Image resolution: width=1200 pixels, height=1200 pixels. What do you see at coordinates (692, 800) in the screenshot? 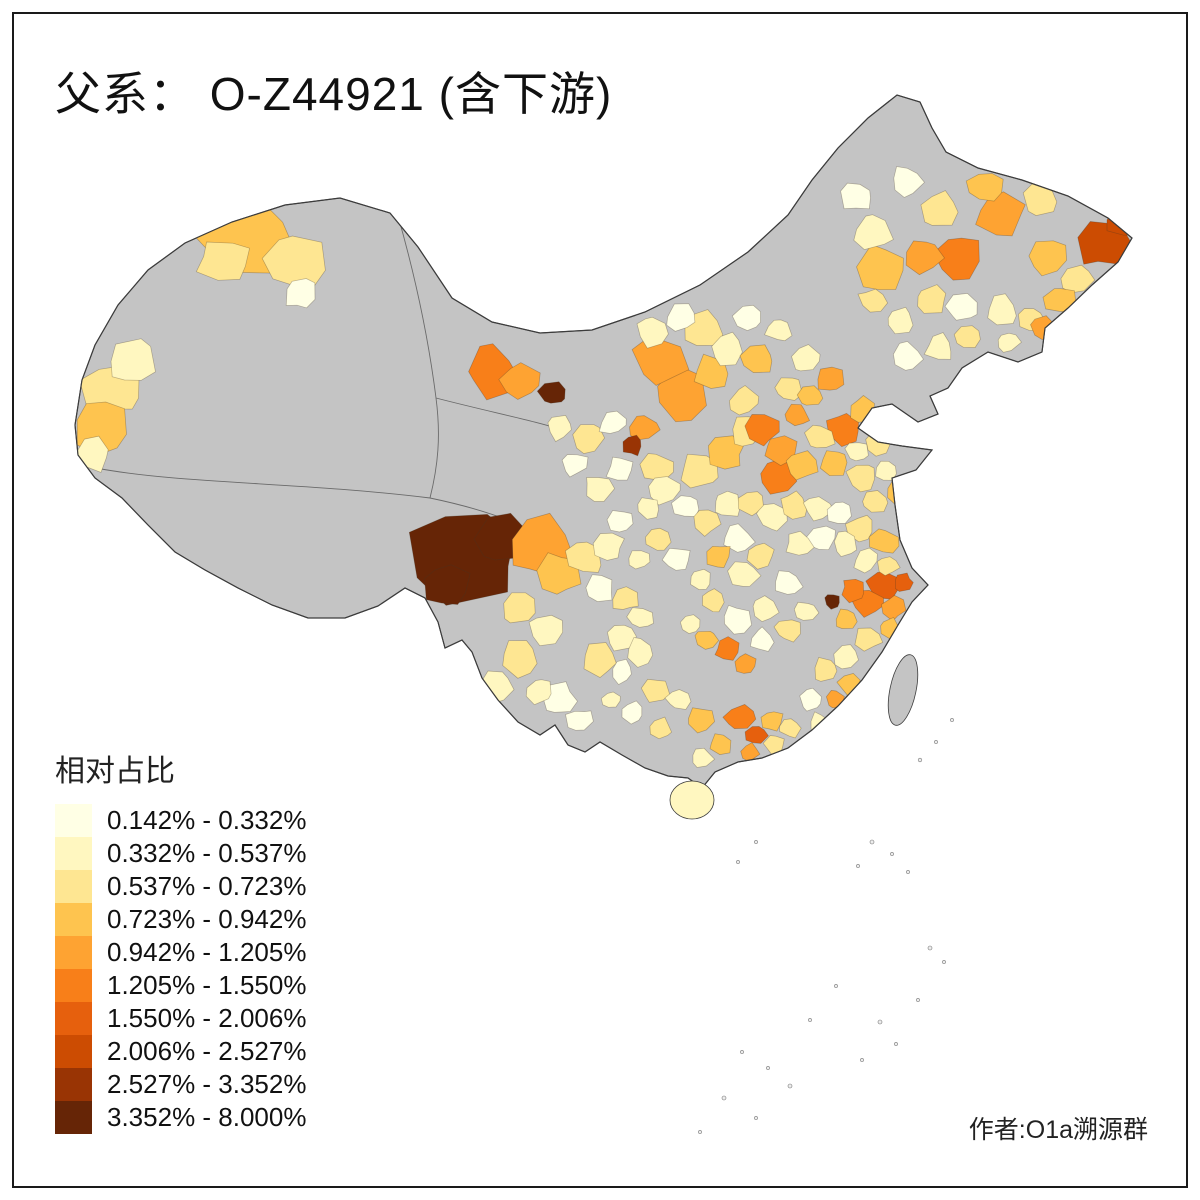
I see `hainan-island` at bounding box center [692, 800].